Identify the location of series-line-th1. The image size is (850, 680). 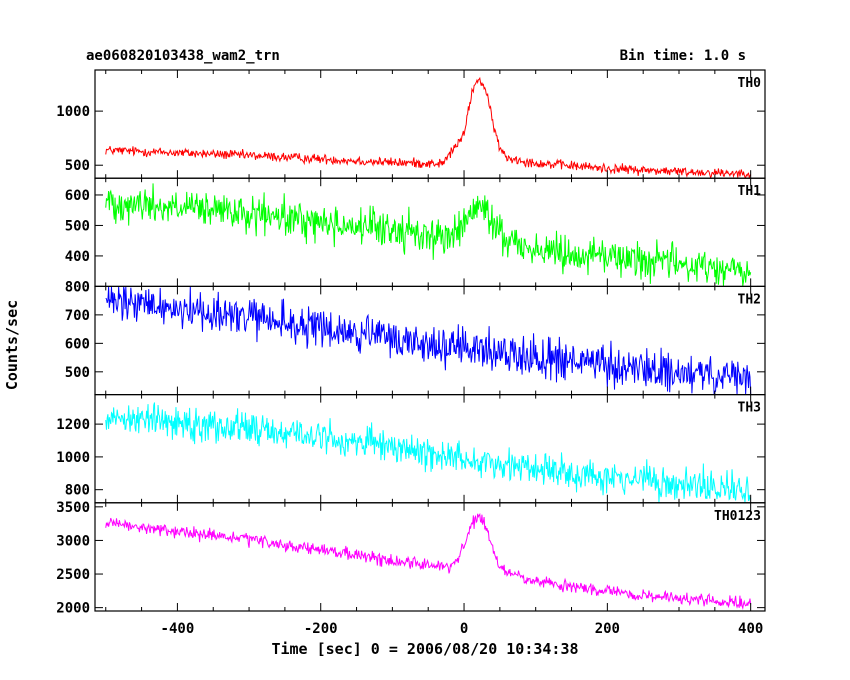
(428, 234).